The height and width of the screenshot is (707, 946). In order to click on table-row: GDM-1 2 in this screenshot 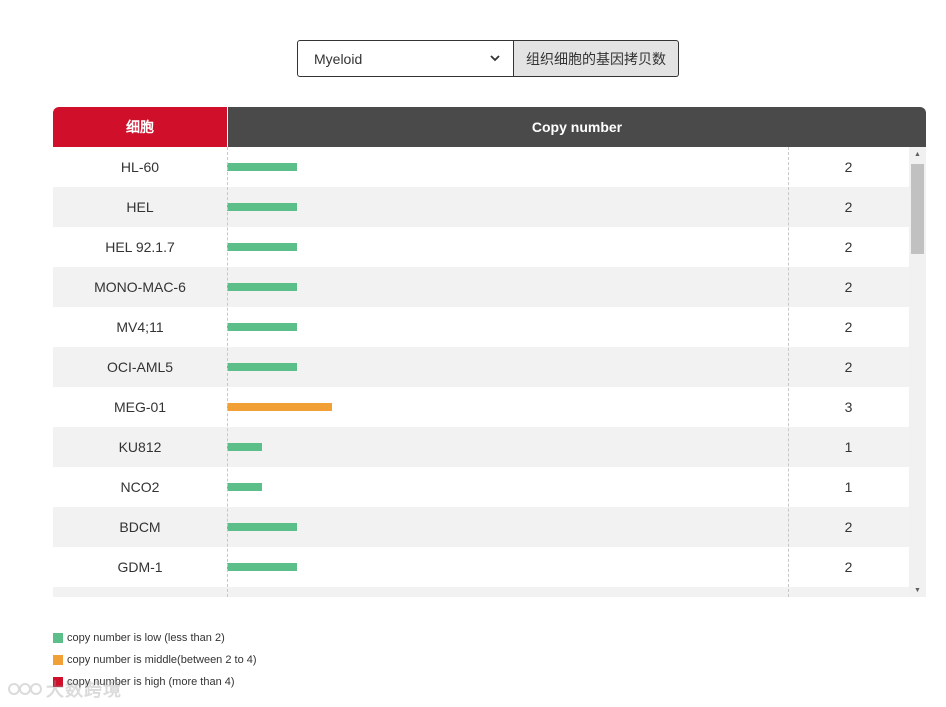, I will do `click(481, 567)`.